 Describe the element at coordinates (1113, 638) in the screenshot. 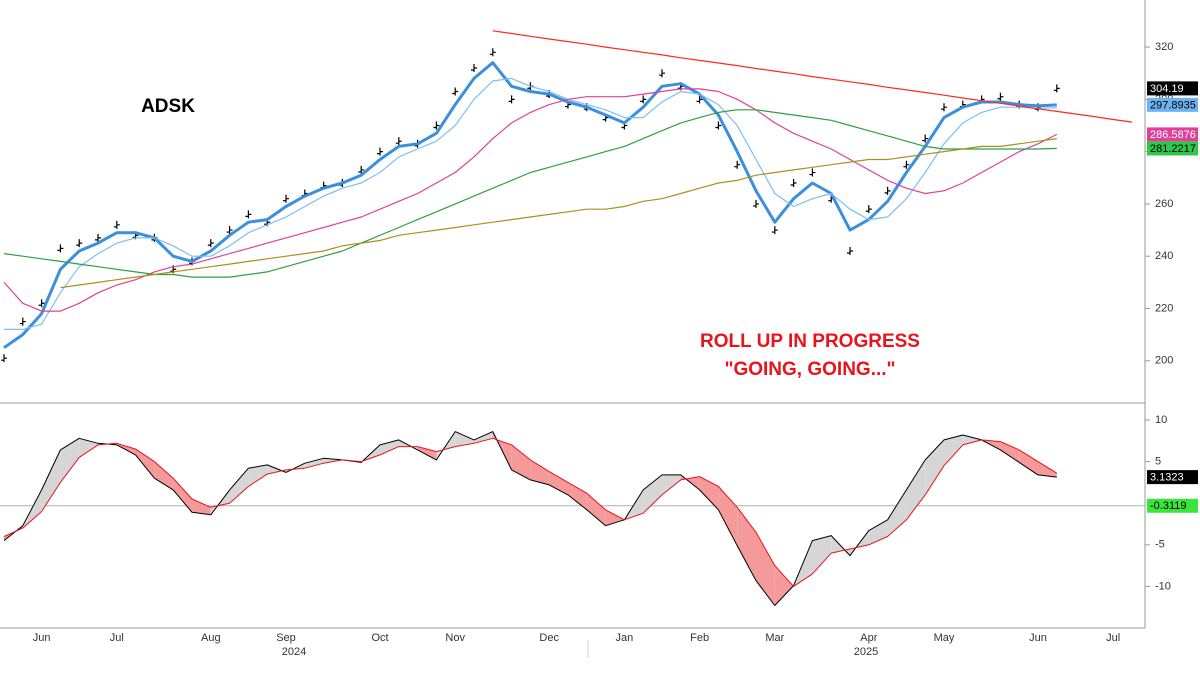

I see `x-tick-label: Jul` at that location.